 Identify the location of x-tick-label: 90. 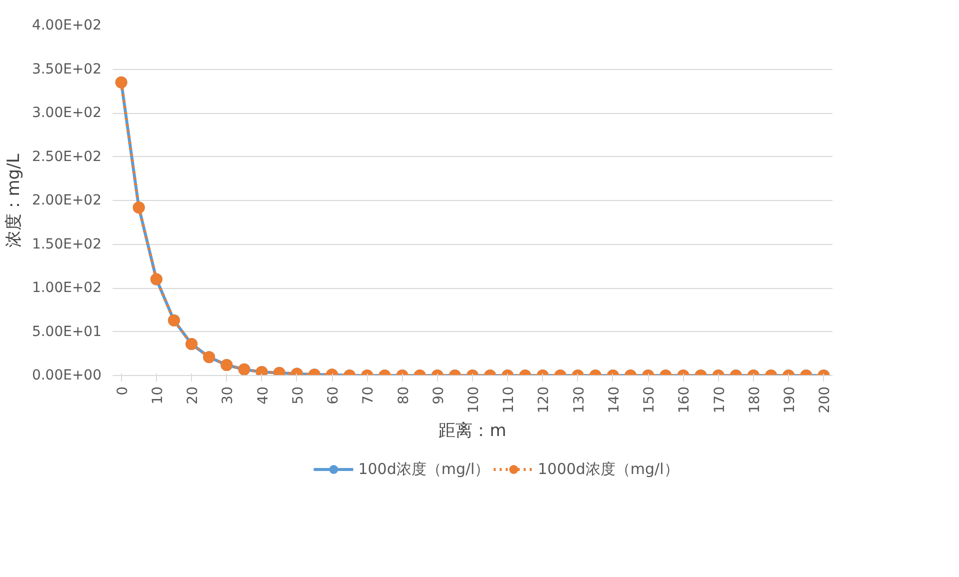
(438, 395).